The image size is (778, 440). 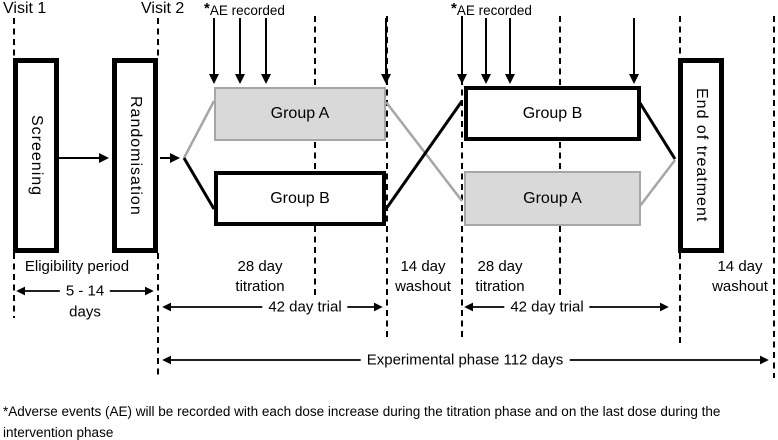 What do you see at coordinates (260, 286) in the screenshot?
I see `titration-period1-line2: titration` at bounding box center [260, 286].